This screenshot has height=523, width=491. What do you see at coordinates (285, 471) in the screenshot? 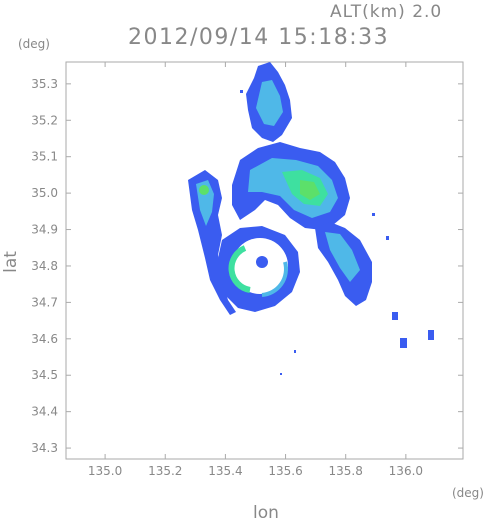
I see `x-tick-label: 135.6` at bounding box center [285, 471].